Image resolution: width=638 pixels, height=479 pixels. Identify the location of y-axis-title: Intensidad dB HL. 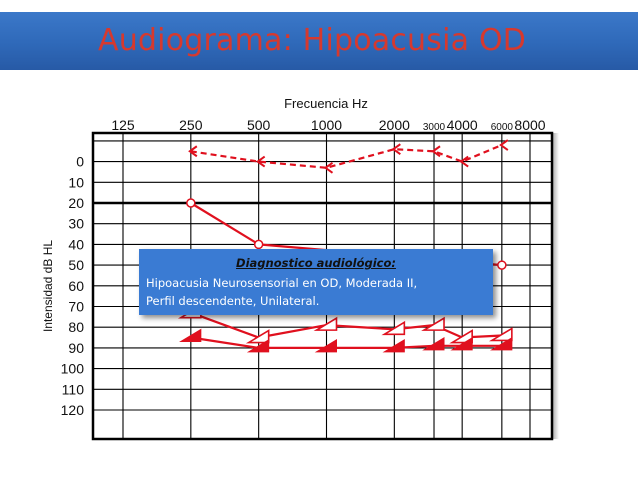
(48, 286).